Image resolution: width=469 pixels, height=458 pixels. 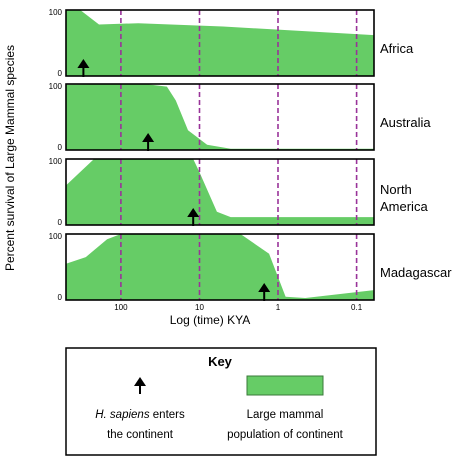 I want to click on x-tick-label-10: 10, so click(x=199, y=307).